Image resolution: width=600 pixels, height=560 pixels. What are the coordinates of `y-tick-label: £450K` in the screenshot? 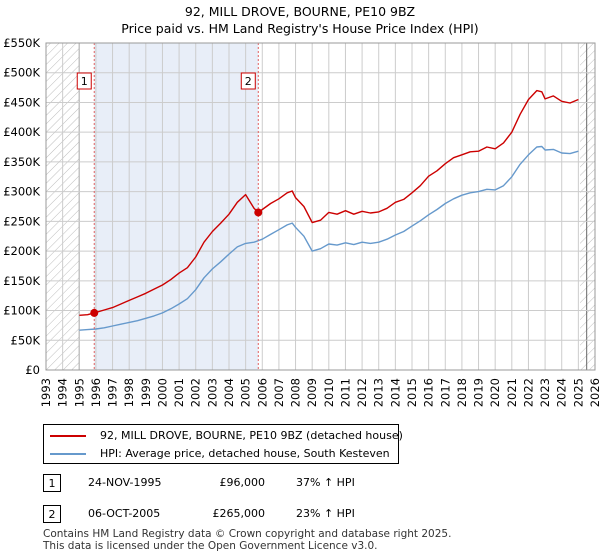 It's located at (21, 102).